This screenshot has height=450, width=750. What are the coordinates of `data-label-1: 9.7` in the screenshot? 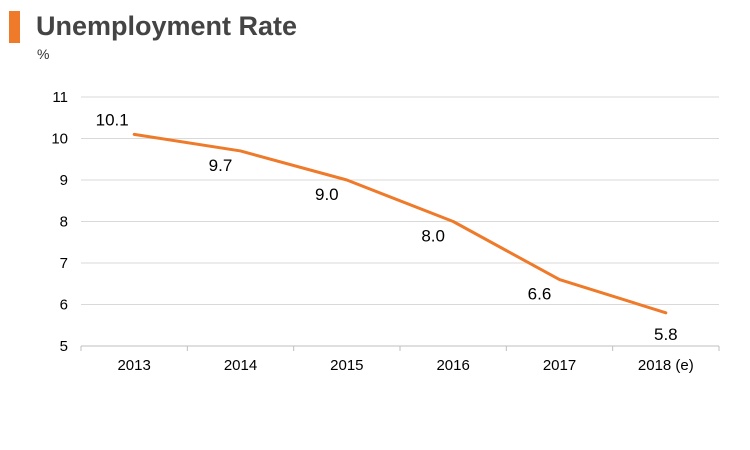 It's located at (221, 165).